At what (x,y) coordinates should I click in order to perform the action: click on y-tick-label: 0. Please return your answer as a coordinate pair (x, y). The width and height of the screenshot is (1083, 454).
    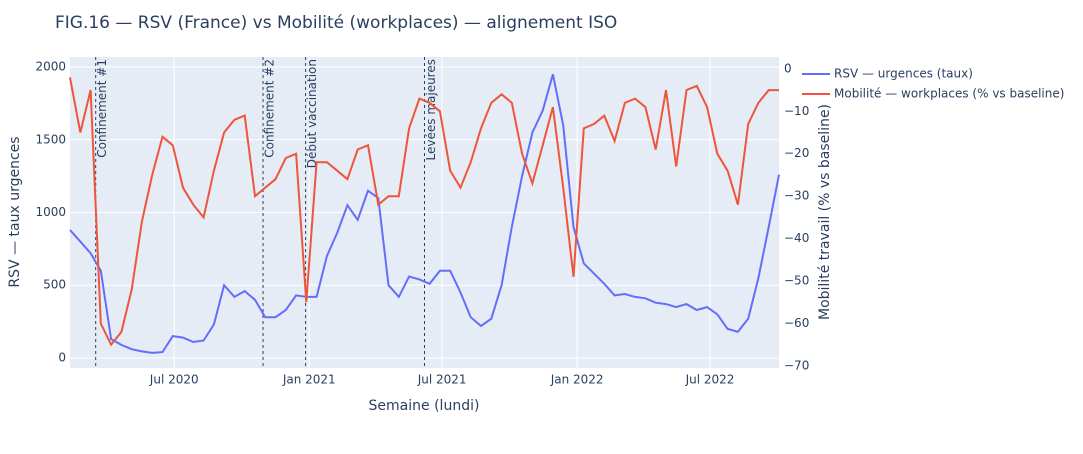
    Looking at the image, I should click on (62, 357).